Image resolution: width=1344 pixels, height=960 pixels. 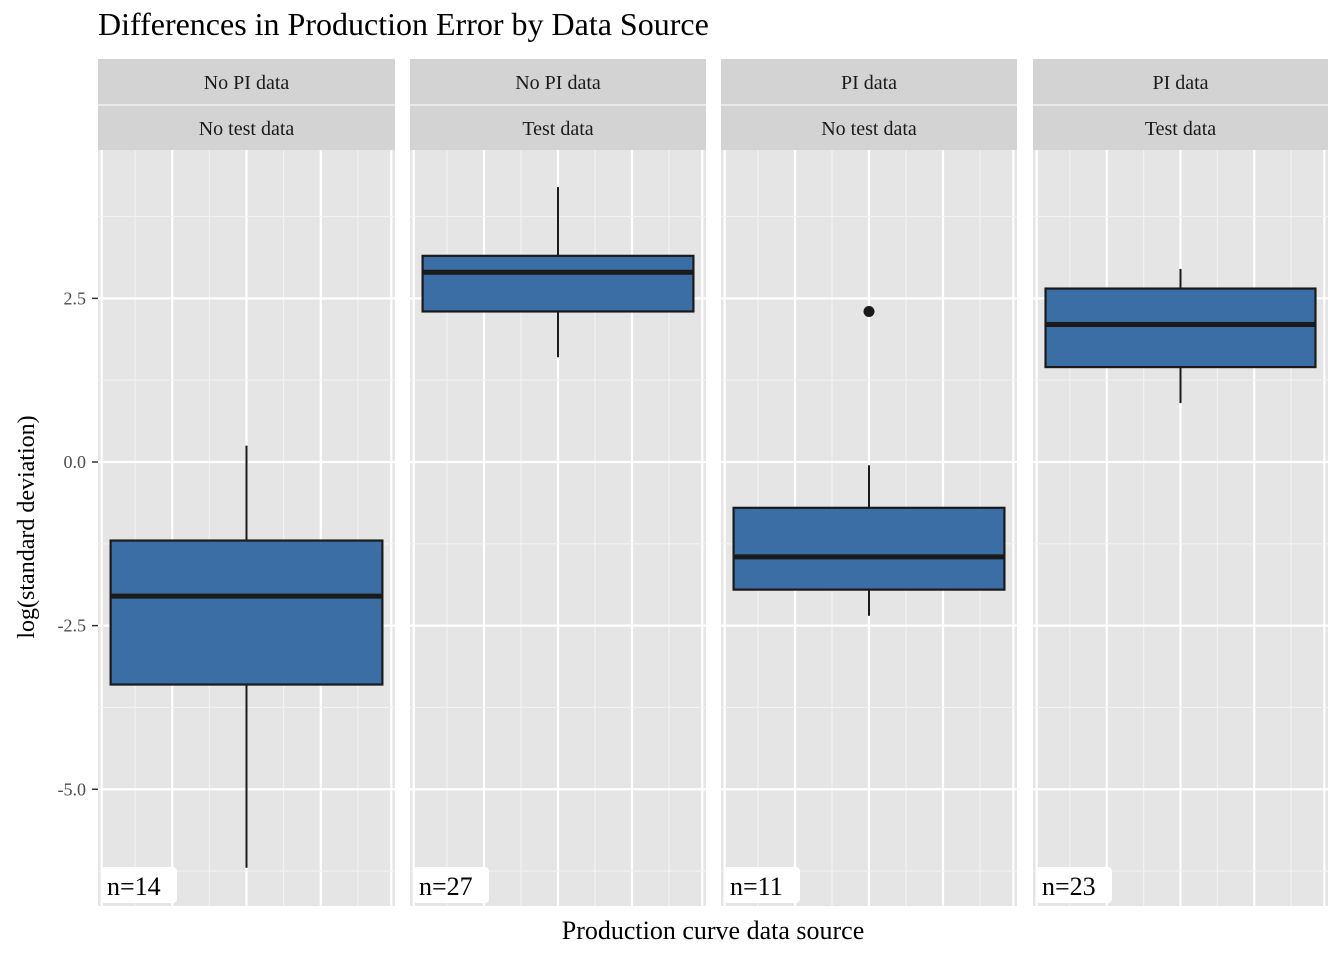 What do you see at coordinates (27, 526) in the screenshot?
I see `y-axis-title: log(standard deviation)` at bounding box center [27, 526].